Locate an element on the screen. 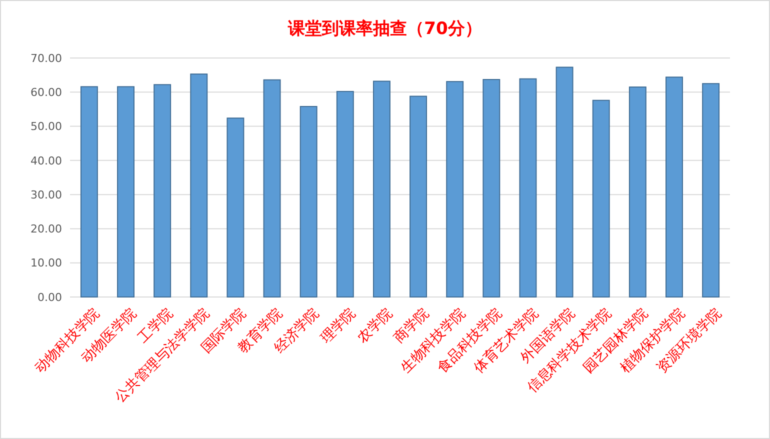  y-tick-label: 20.00 is located at coordinates (46, 229).